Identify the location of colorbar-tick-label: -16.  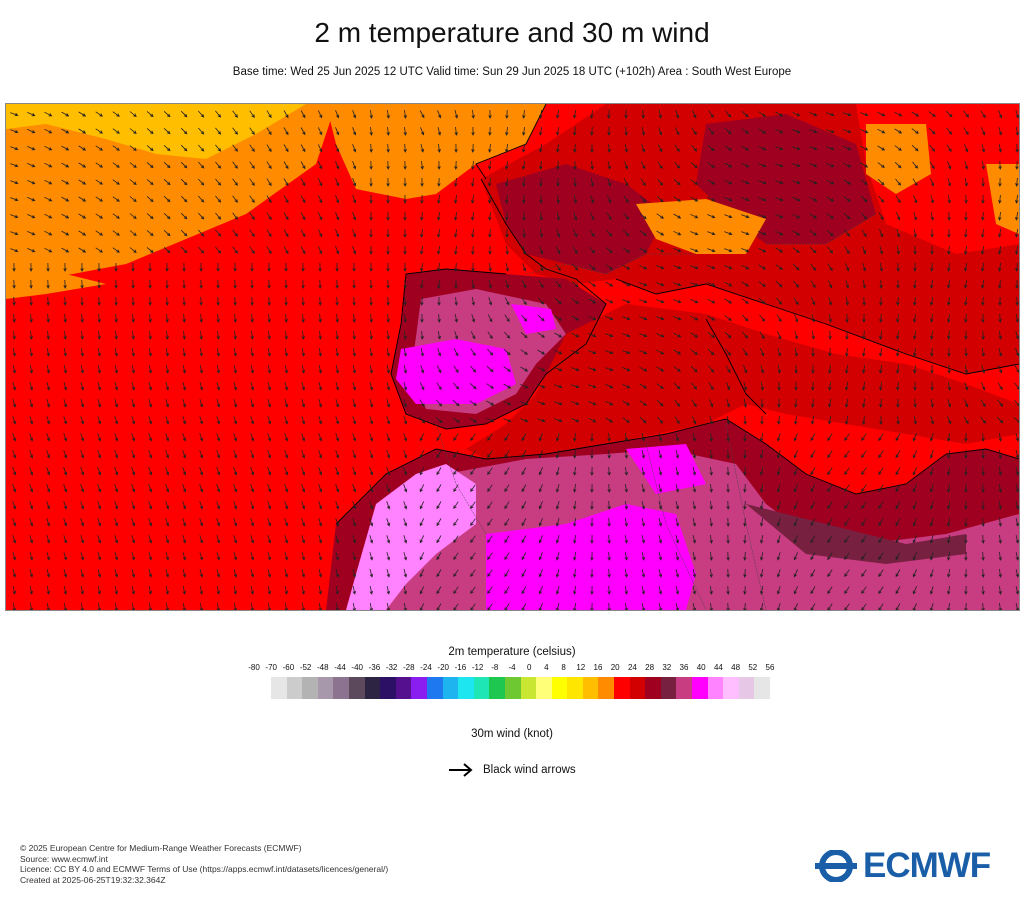
(460, 667).